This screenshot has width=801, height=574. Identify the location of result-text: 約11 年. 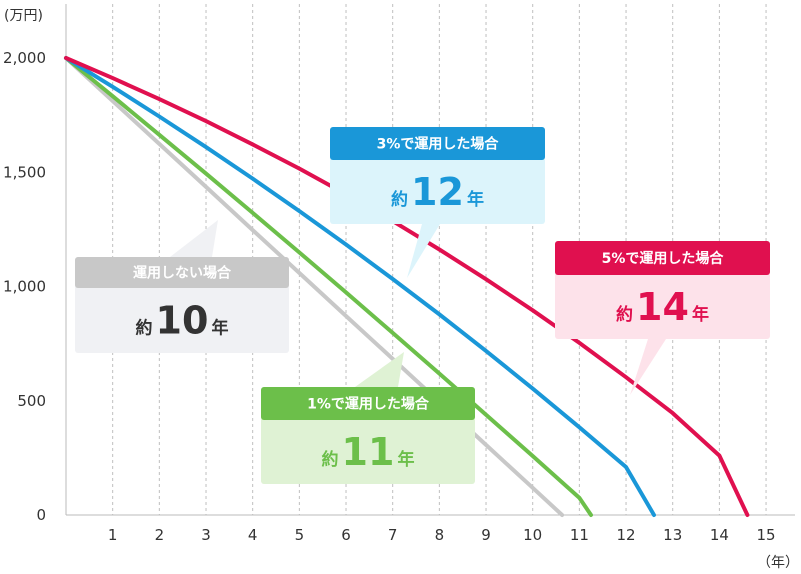
(368, 452).